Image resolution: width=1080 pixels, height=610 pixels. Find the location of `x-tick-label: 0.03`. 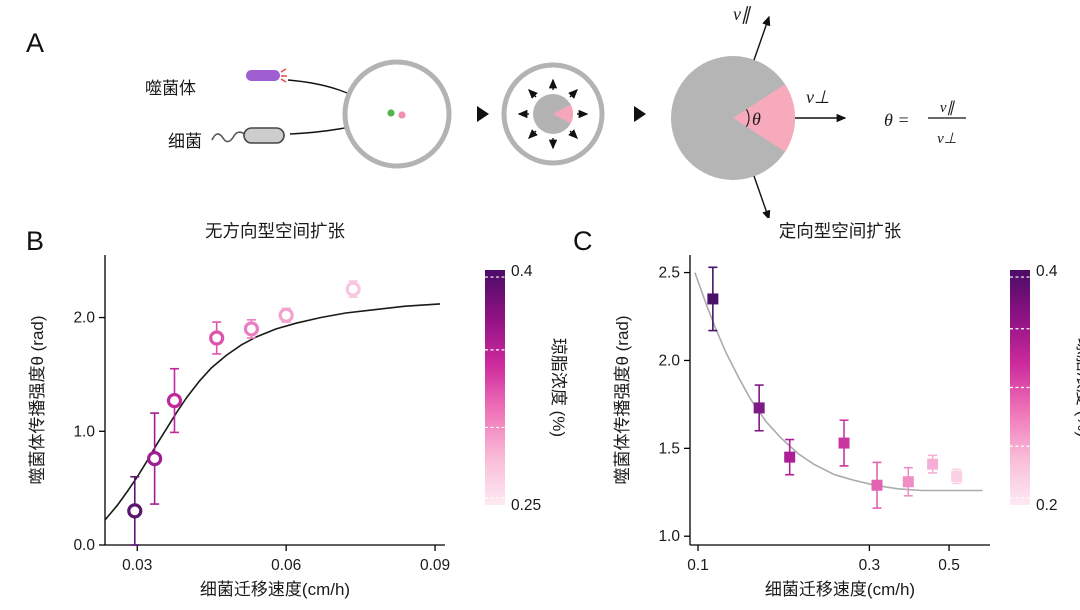

x-tick-label: 0.03 is located at coordinates (137, 565).